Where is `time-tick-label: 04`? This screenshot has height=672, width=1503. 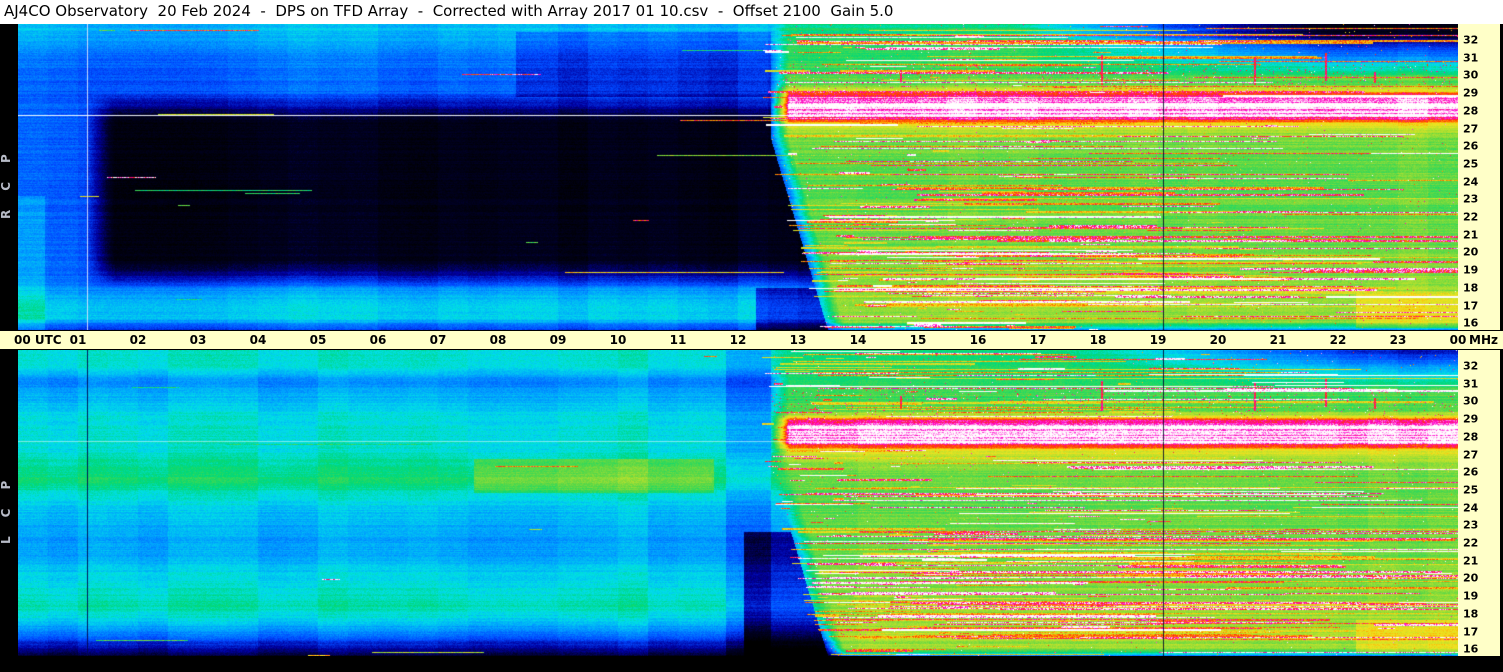 time-tick-label: 04 is located at coordinates (258, 340).